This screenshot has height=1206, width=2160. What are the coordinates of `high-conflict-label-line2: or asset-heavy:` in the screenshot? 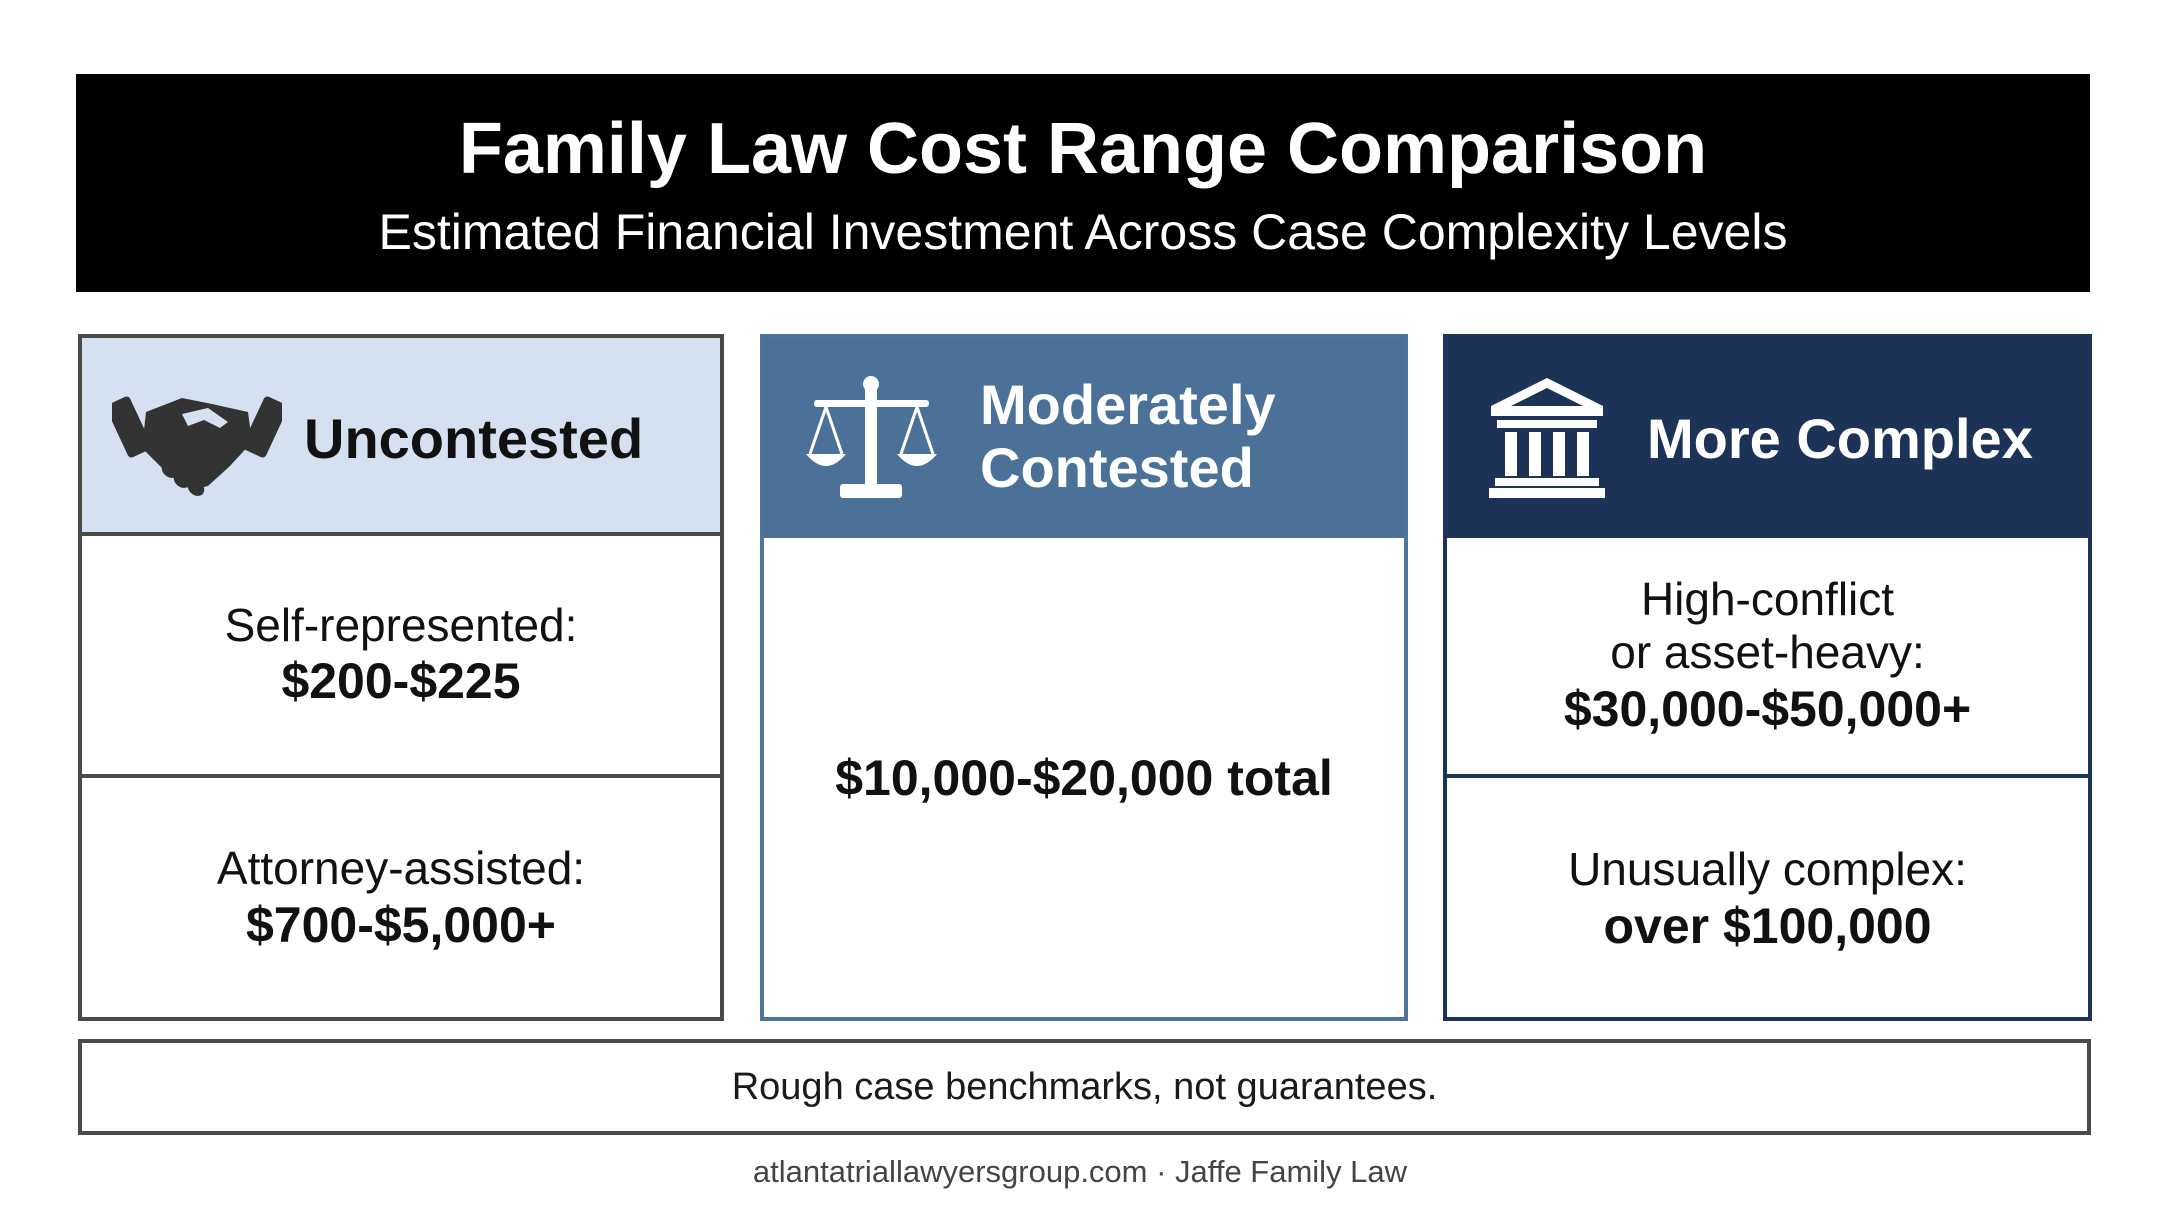 It's located at (1767, 652).